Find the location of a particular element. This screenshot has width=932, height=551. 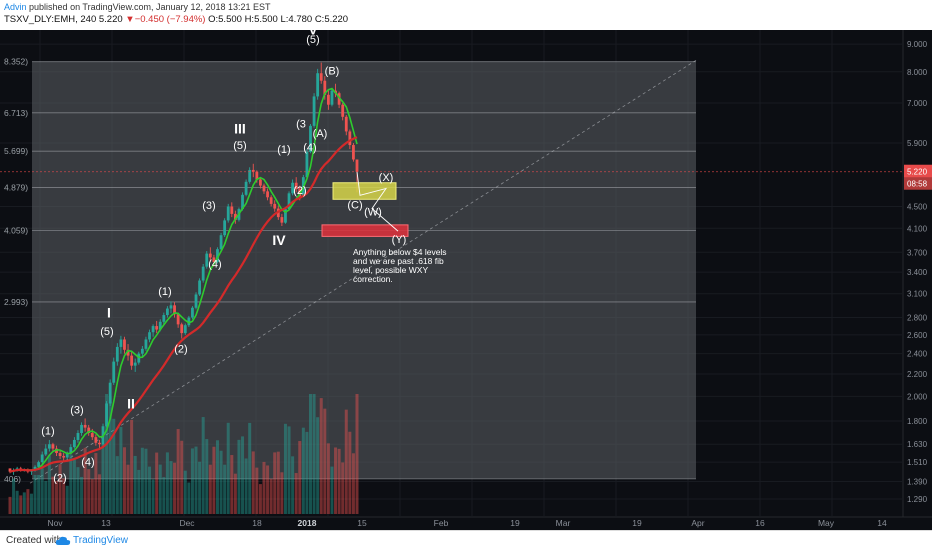

wave-label: IV is located at coordinates (279, 240).